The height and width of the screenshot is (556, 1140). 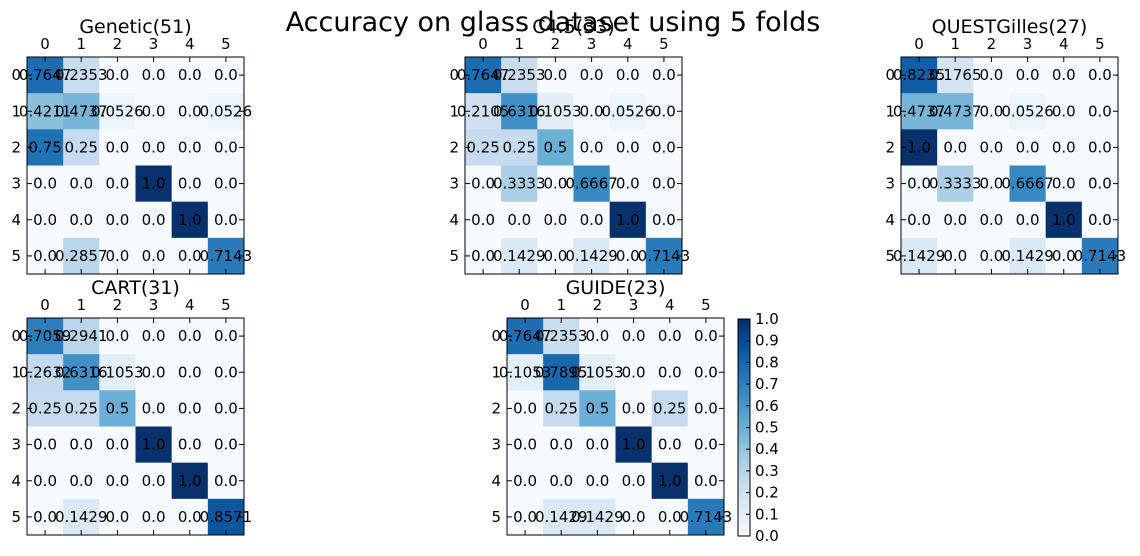 What do you see at coordinates (767, 449) in the screenshot?
I see `colorbar-tick-label: 0.4` at bounding box center [767, 449].